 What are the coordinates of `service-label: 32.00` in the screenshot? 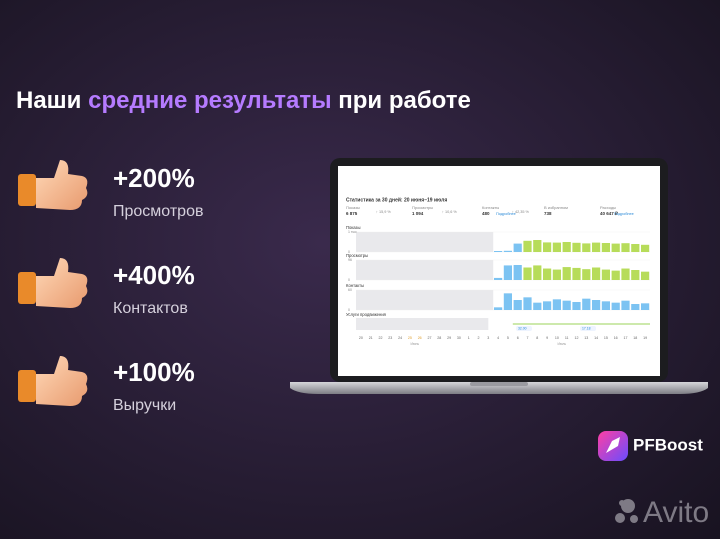 It's located at (522, 329).